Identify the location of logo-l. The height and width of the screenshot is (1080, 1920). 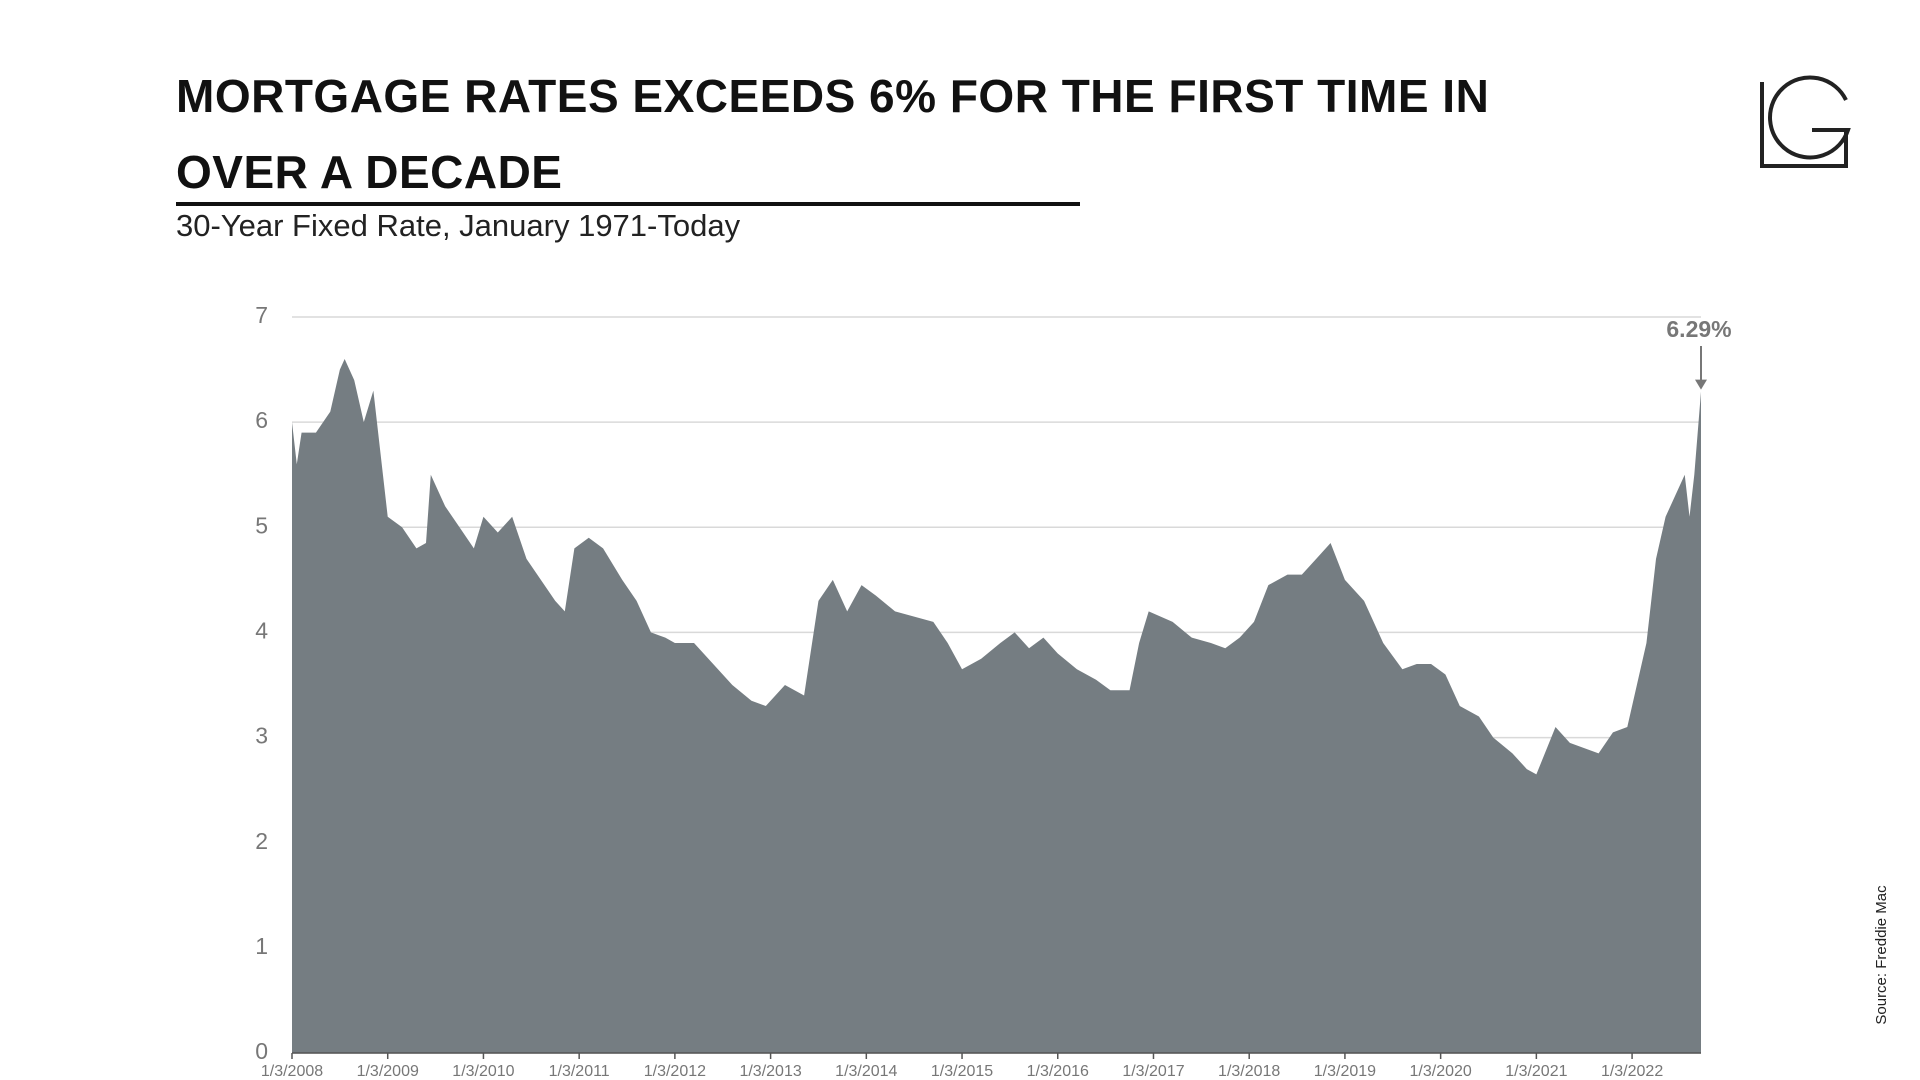
(1804, 125).